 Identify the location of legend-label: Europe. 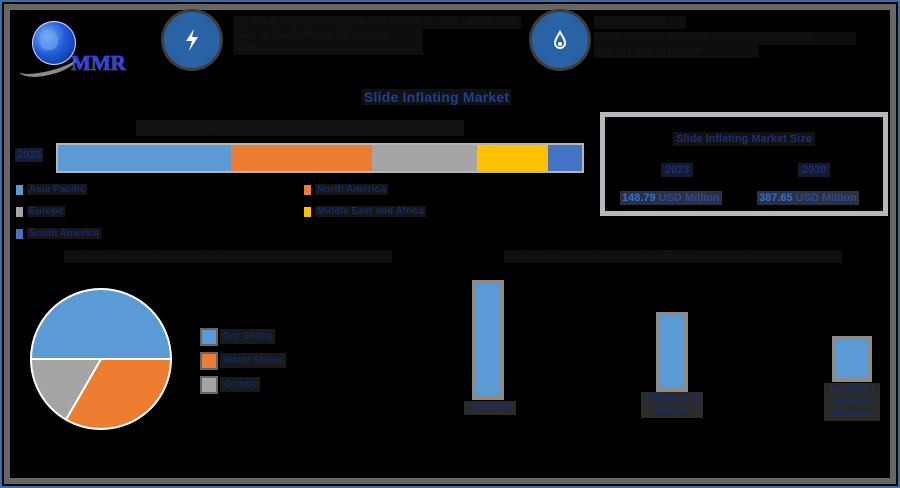
(46, 211).